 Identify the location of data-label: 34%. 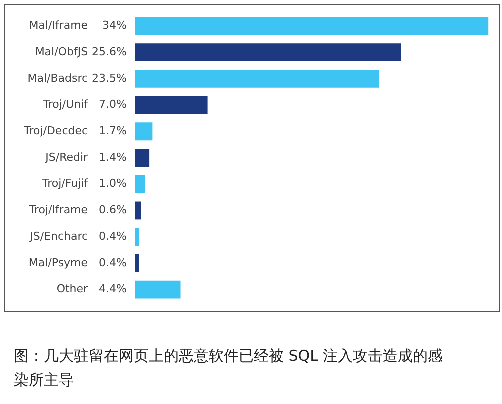
(114, 25).